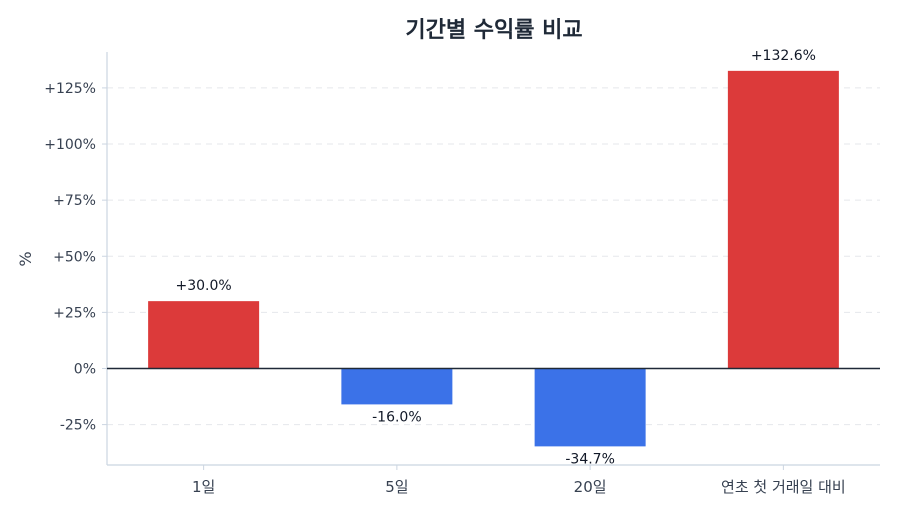 This screenshot has width=900, height=514. I want to click on x-tick-label: 연초 첫 거래일 대비, so click(783, 487).